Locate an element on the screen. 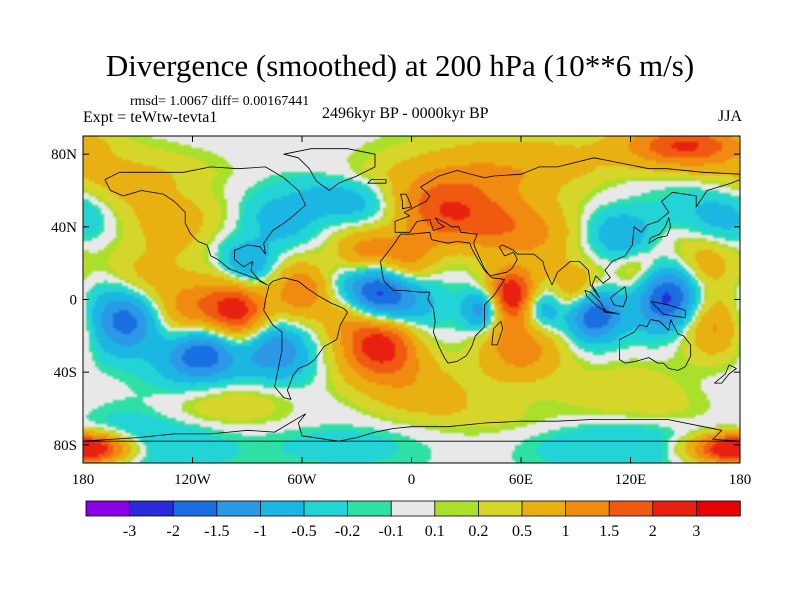 Image resolution: width=800 pixels, height=600 pixels. stats-text: rmsd= 1.0067 diff= 0.00167441 is located at coordinates (220, 101).